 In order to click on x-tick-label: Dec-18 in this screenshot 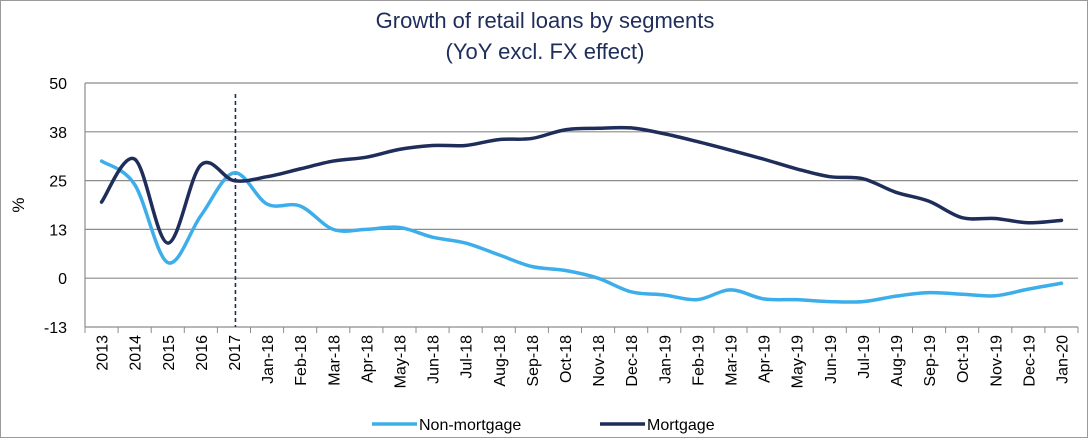, I will do `click(632, 361)`.